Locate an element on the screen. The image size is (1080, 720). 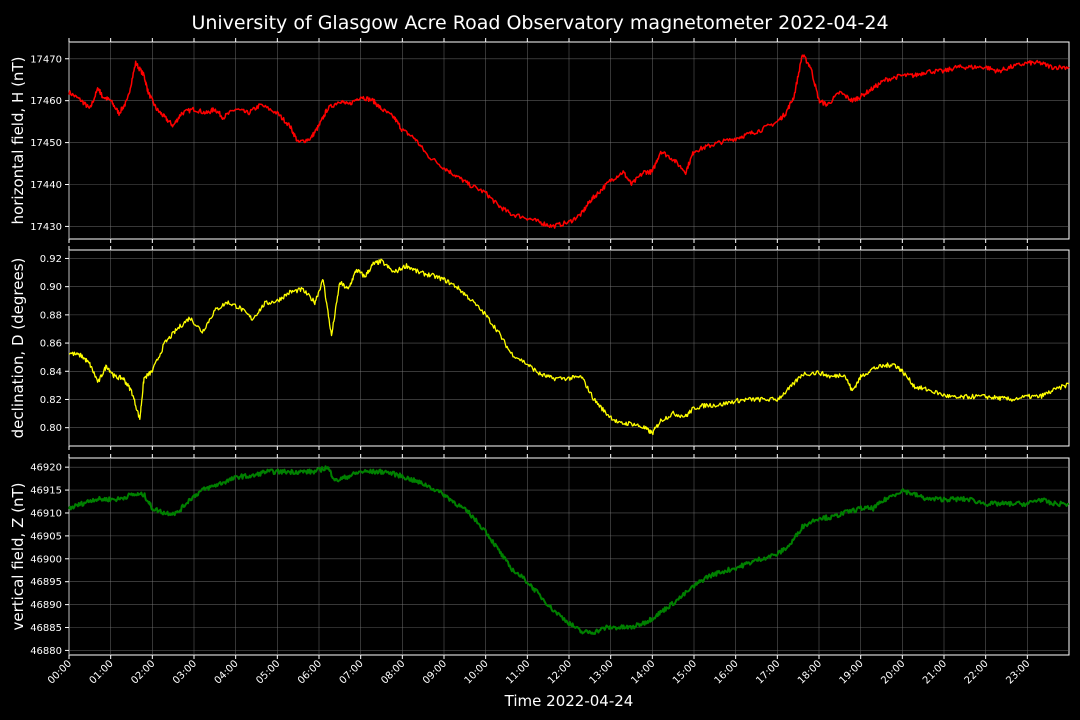
y-tick-label: 0.92 is located at coordinates (51, 259).